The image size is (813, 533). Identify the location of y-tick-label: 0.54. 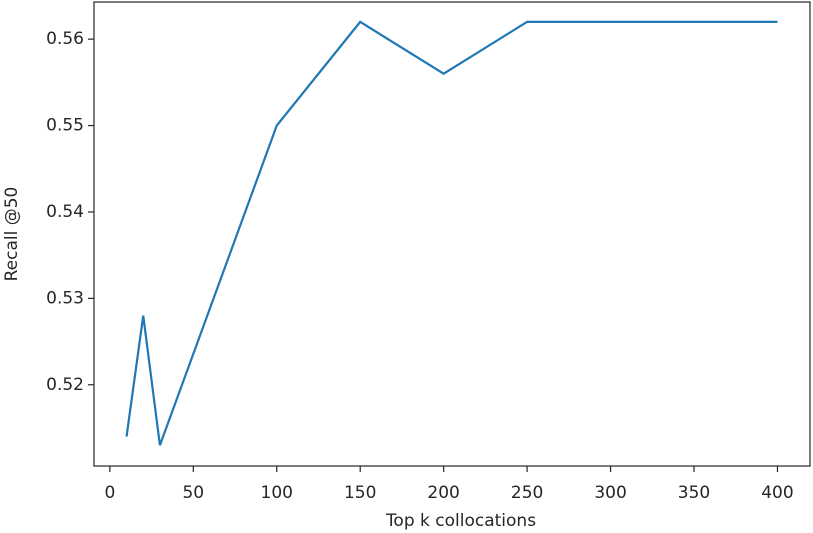
(65, 212).